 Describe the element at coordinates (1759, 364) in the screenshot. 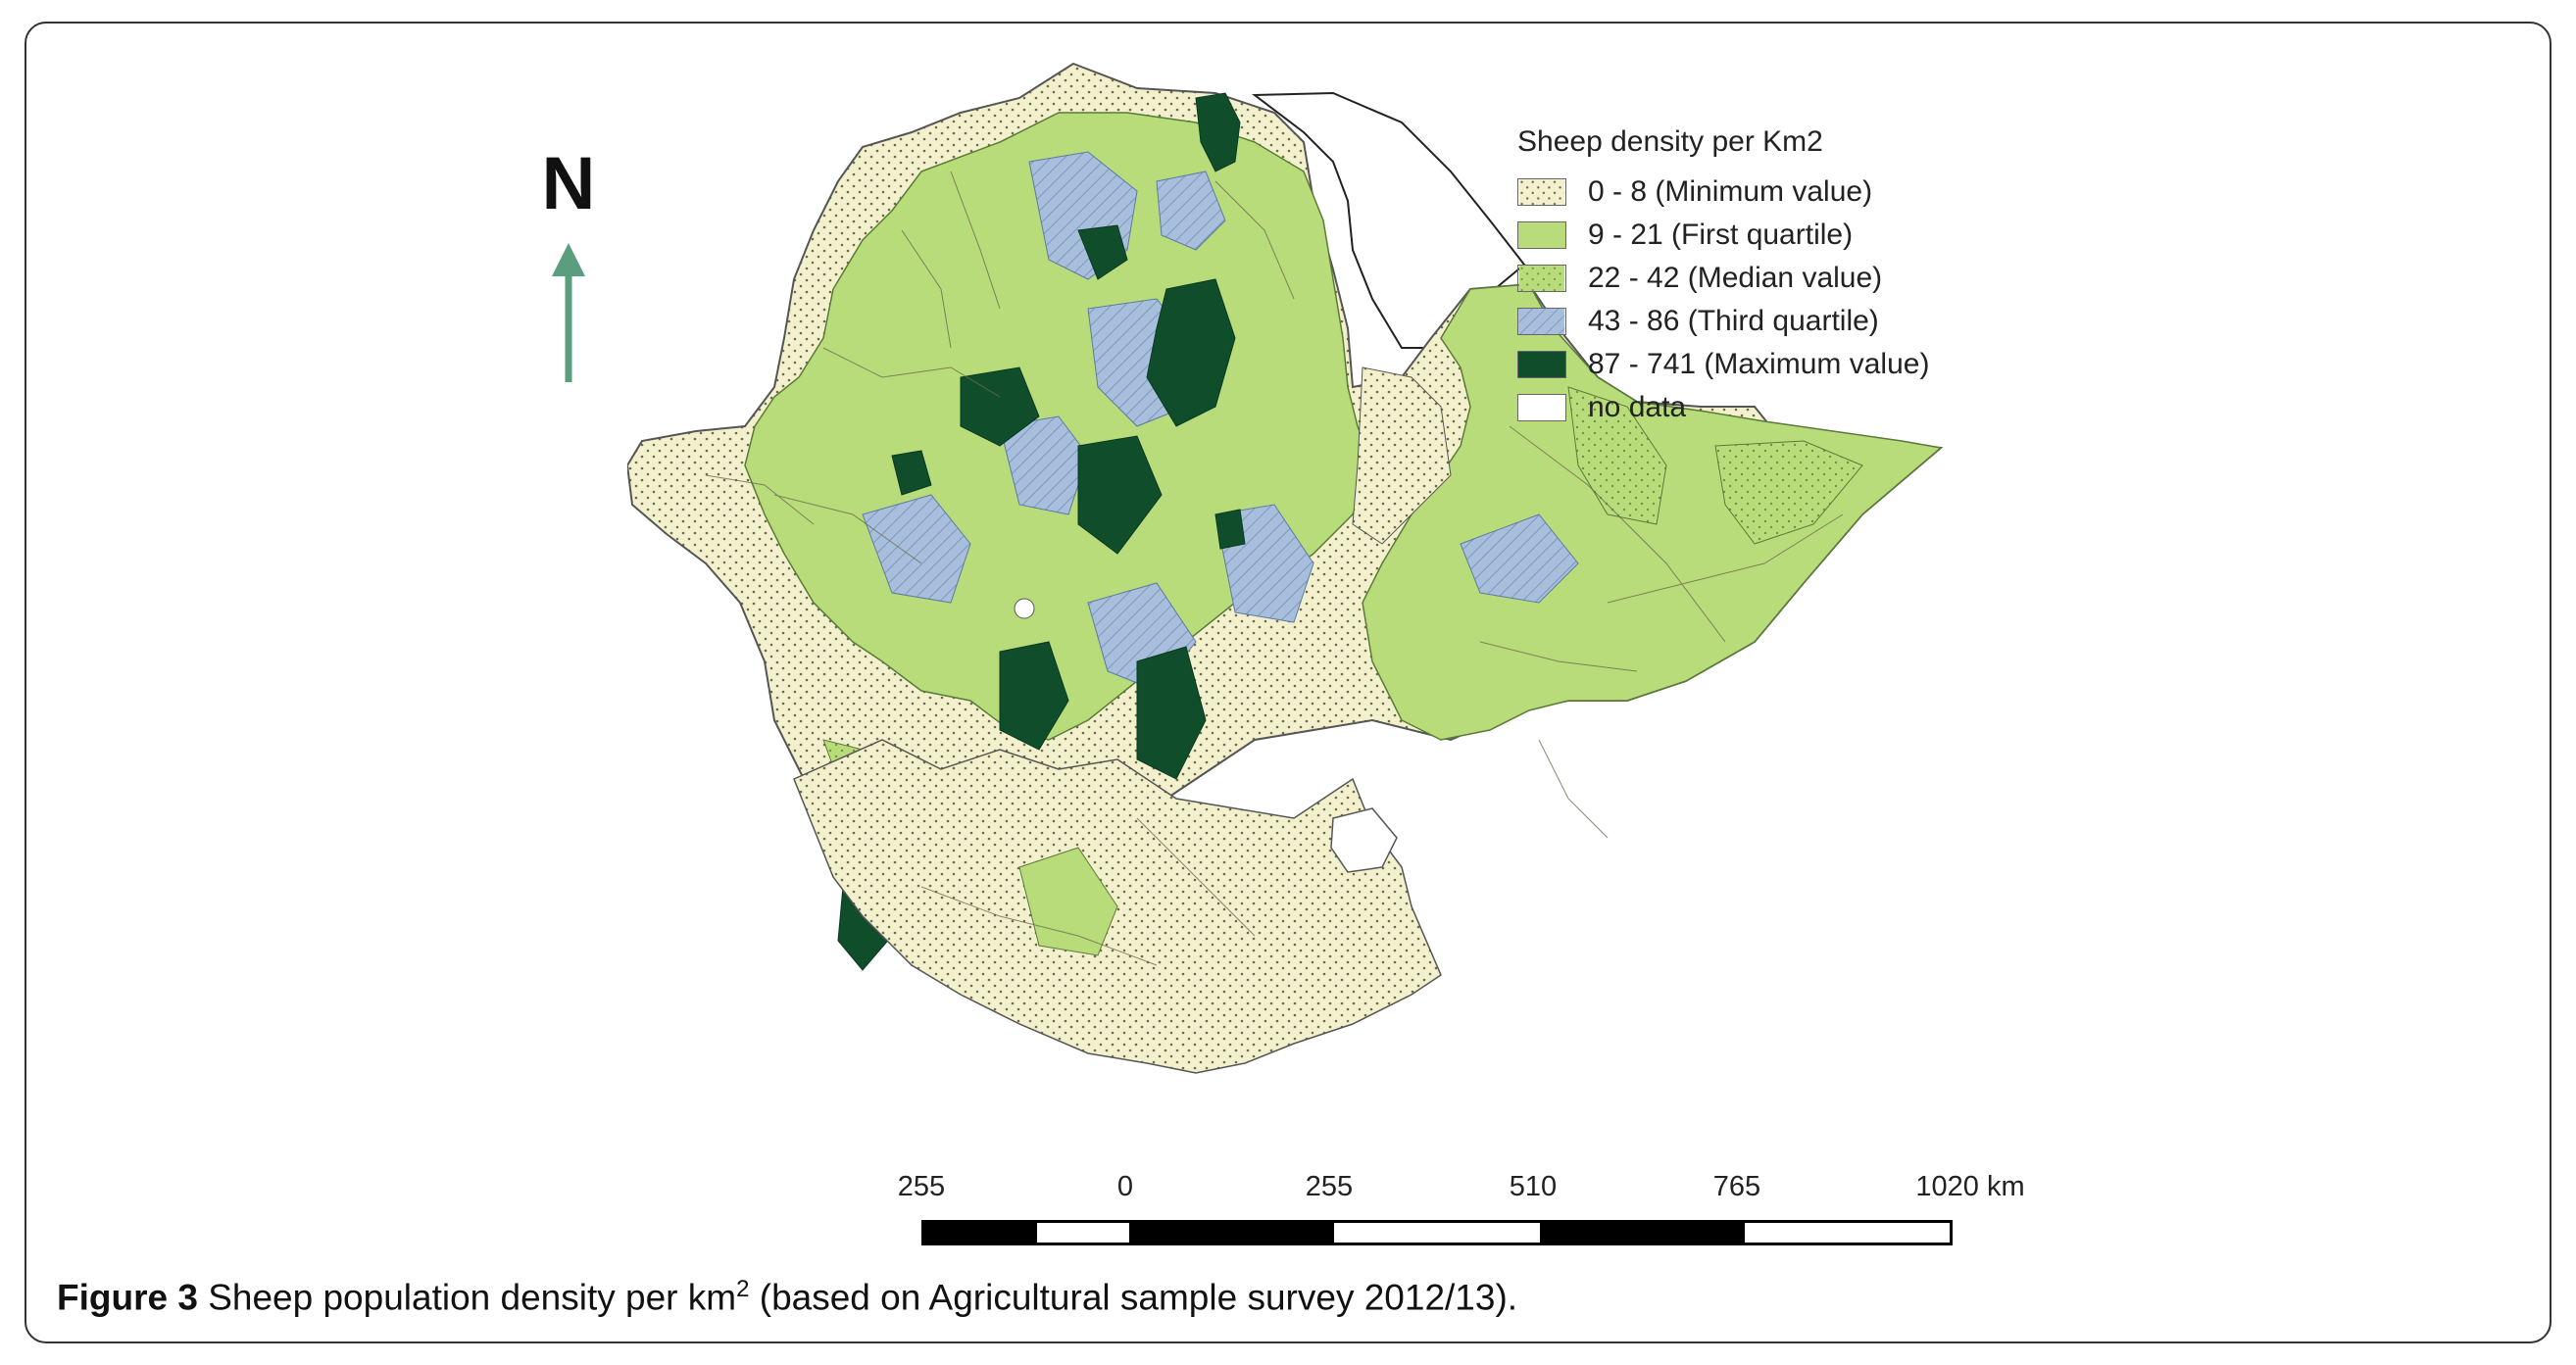

I see `legend-label: 87 - 741 (Maximum value)` at that location.